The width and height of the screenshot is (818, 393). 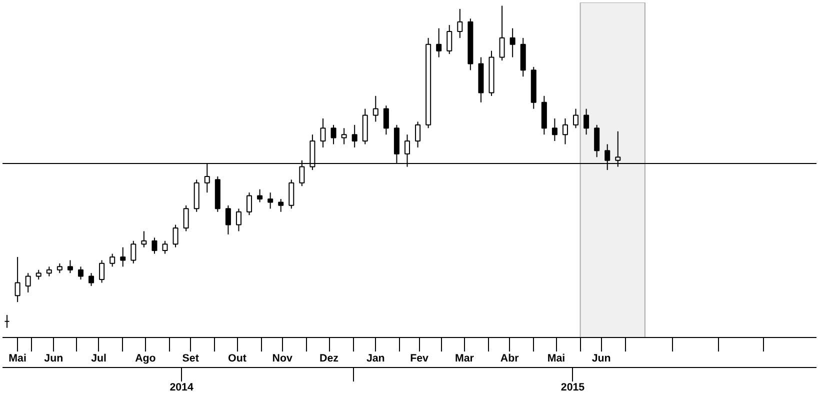 I want to click on x-tick-label: Abr, so click(x=509, y=358).